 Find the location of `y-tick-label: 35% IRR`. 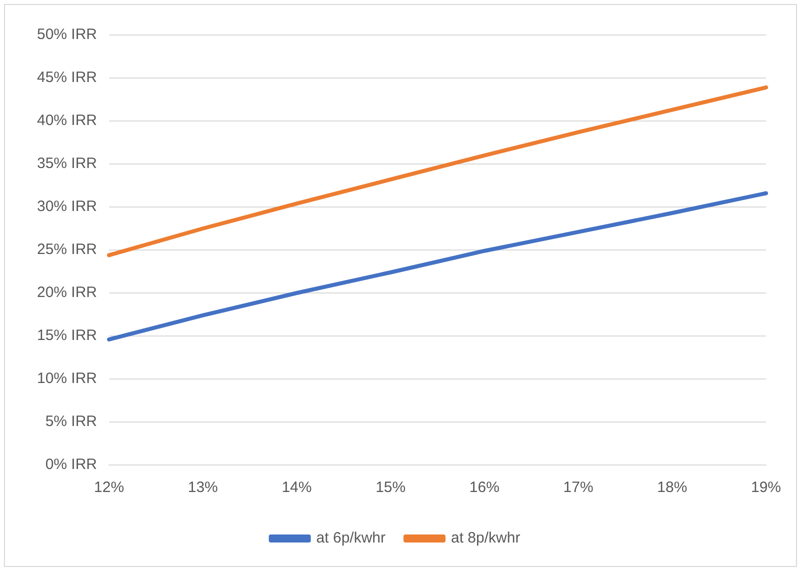

y-tick-label: 35% IRR is located at coordinates (67, 163).